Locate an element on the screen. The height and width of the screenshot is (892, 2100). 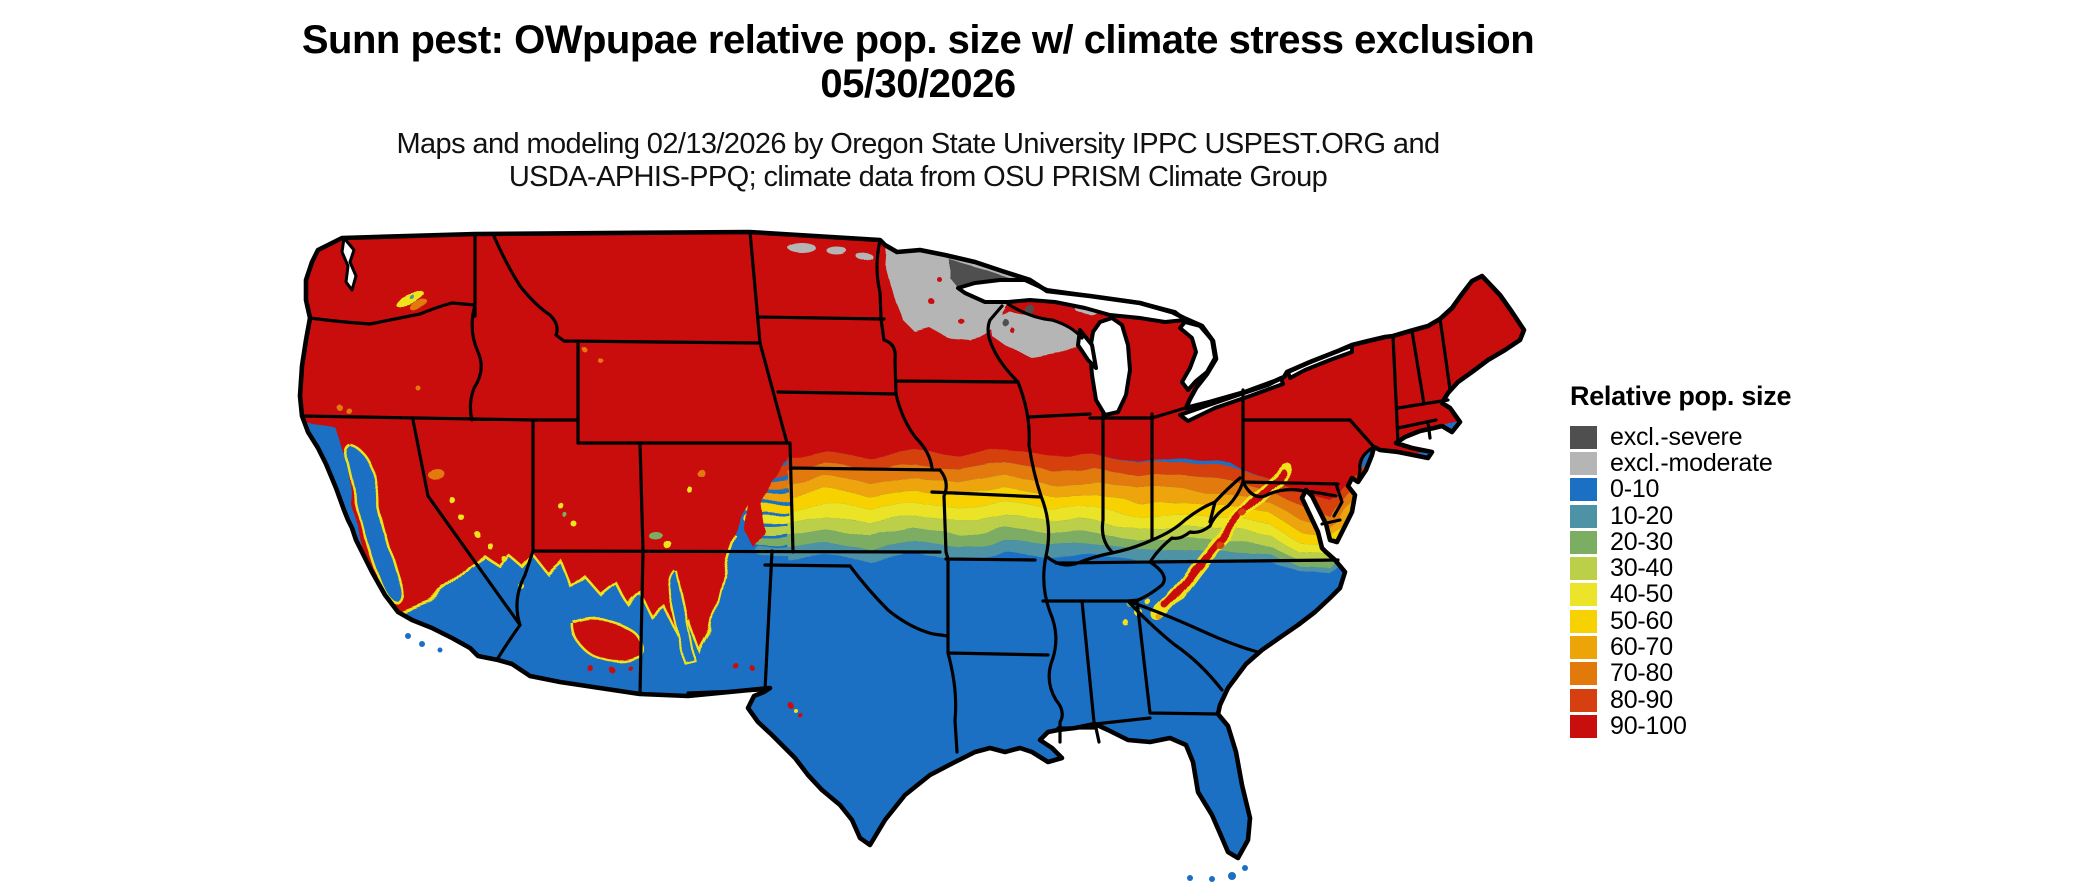
map-date: 05/30/2026 is located at coordinates (918, 84).